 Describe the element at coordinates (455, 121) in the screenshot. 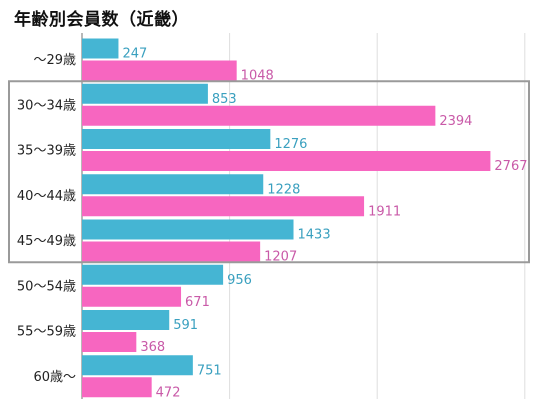

I see `value-label: 2394` at that location.